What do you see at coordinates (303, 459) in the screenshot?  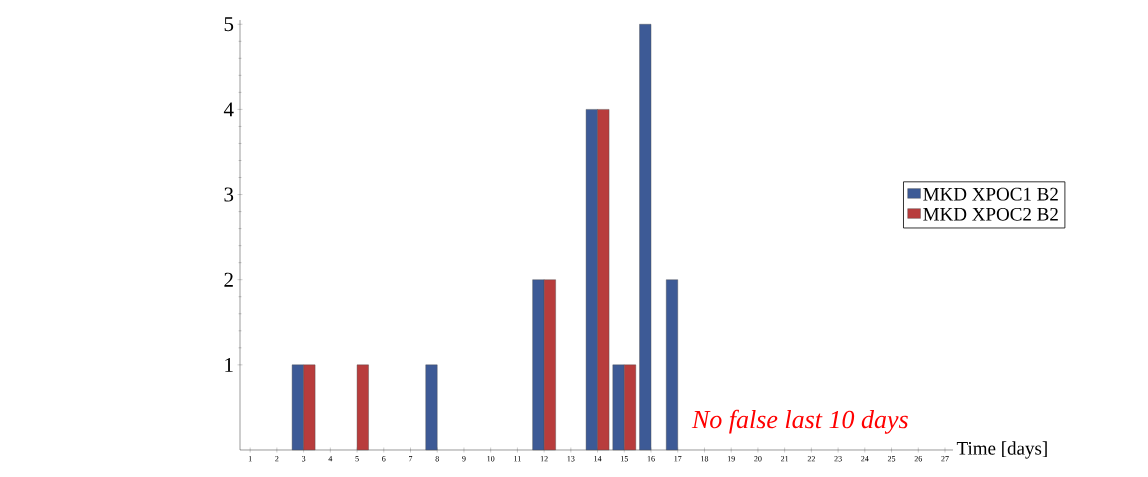 I see `x-tick-label: 3` at bounding box center [303, 459].